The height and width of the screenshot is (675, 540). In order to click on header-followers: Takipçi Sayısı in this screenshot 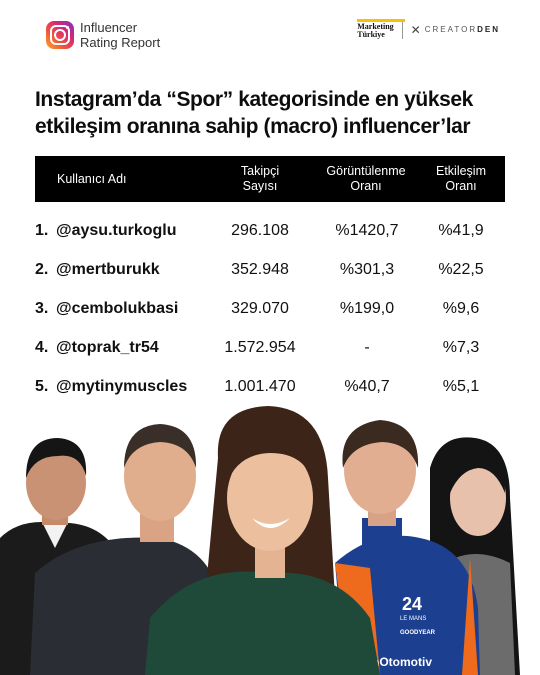, I will do `click(260, 178)`.